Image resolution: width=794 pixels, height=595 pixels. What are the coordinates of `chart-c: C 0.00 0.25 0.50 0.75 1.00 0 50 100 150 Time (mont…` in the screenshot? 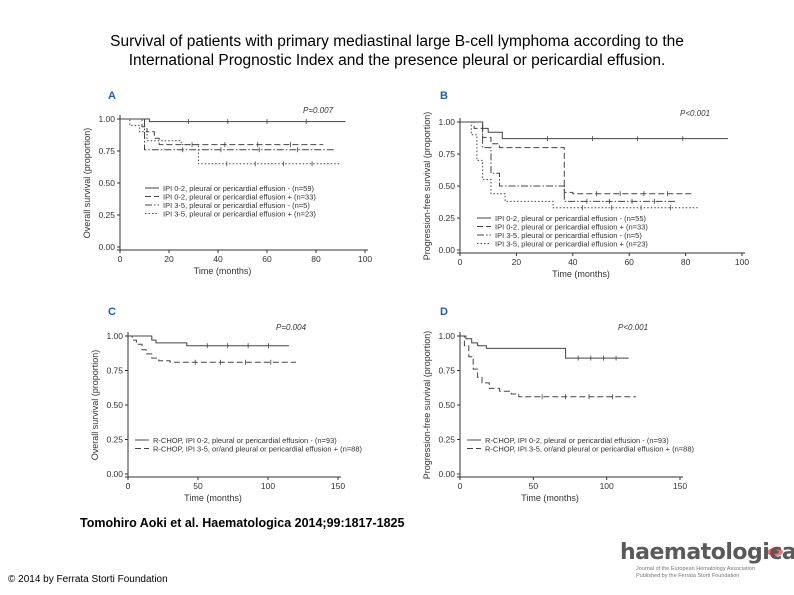 It's located at (226, 404).